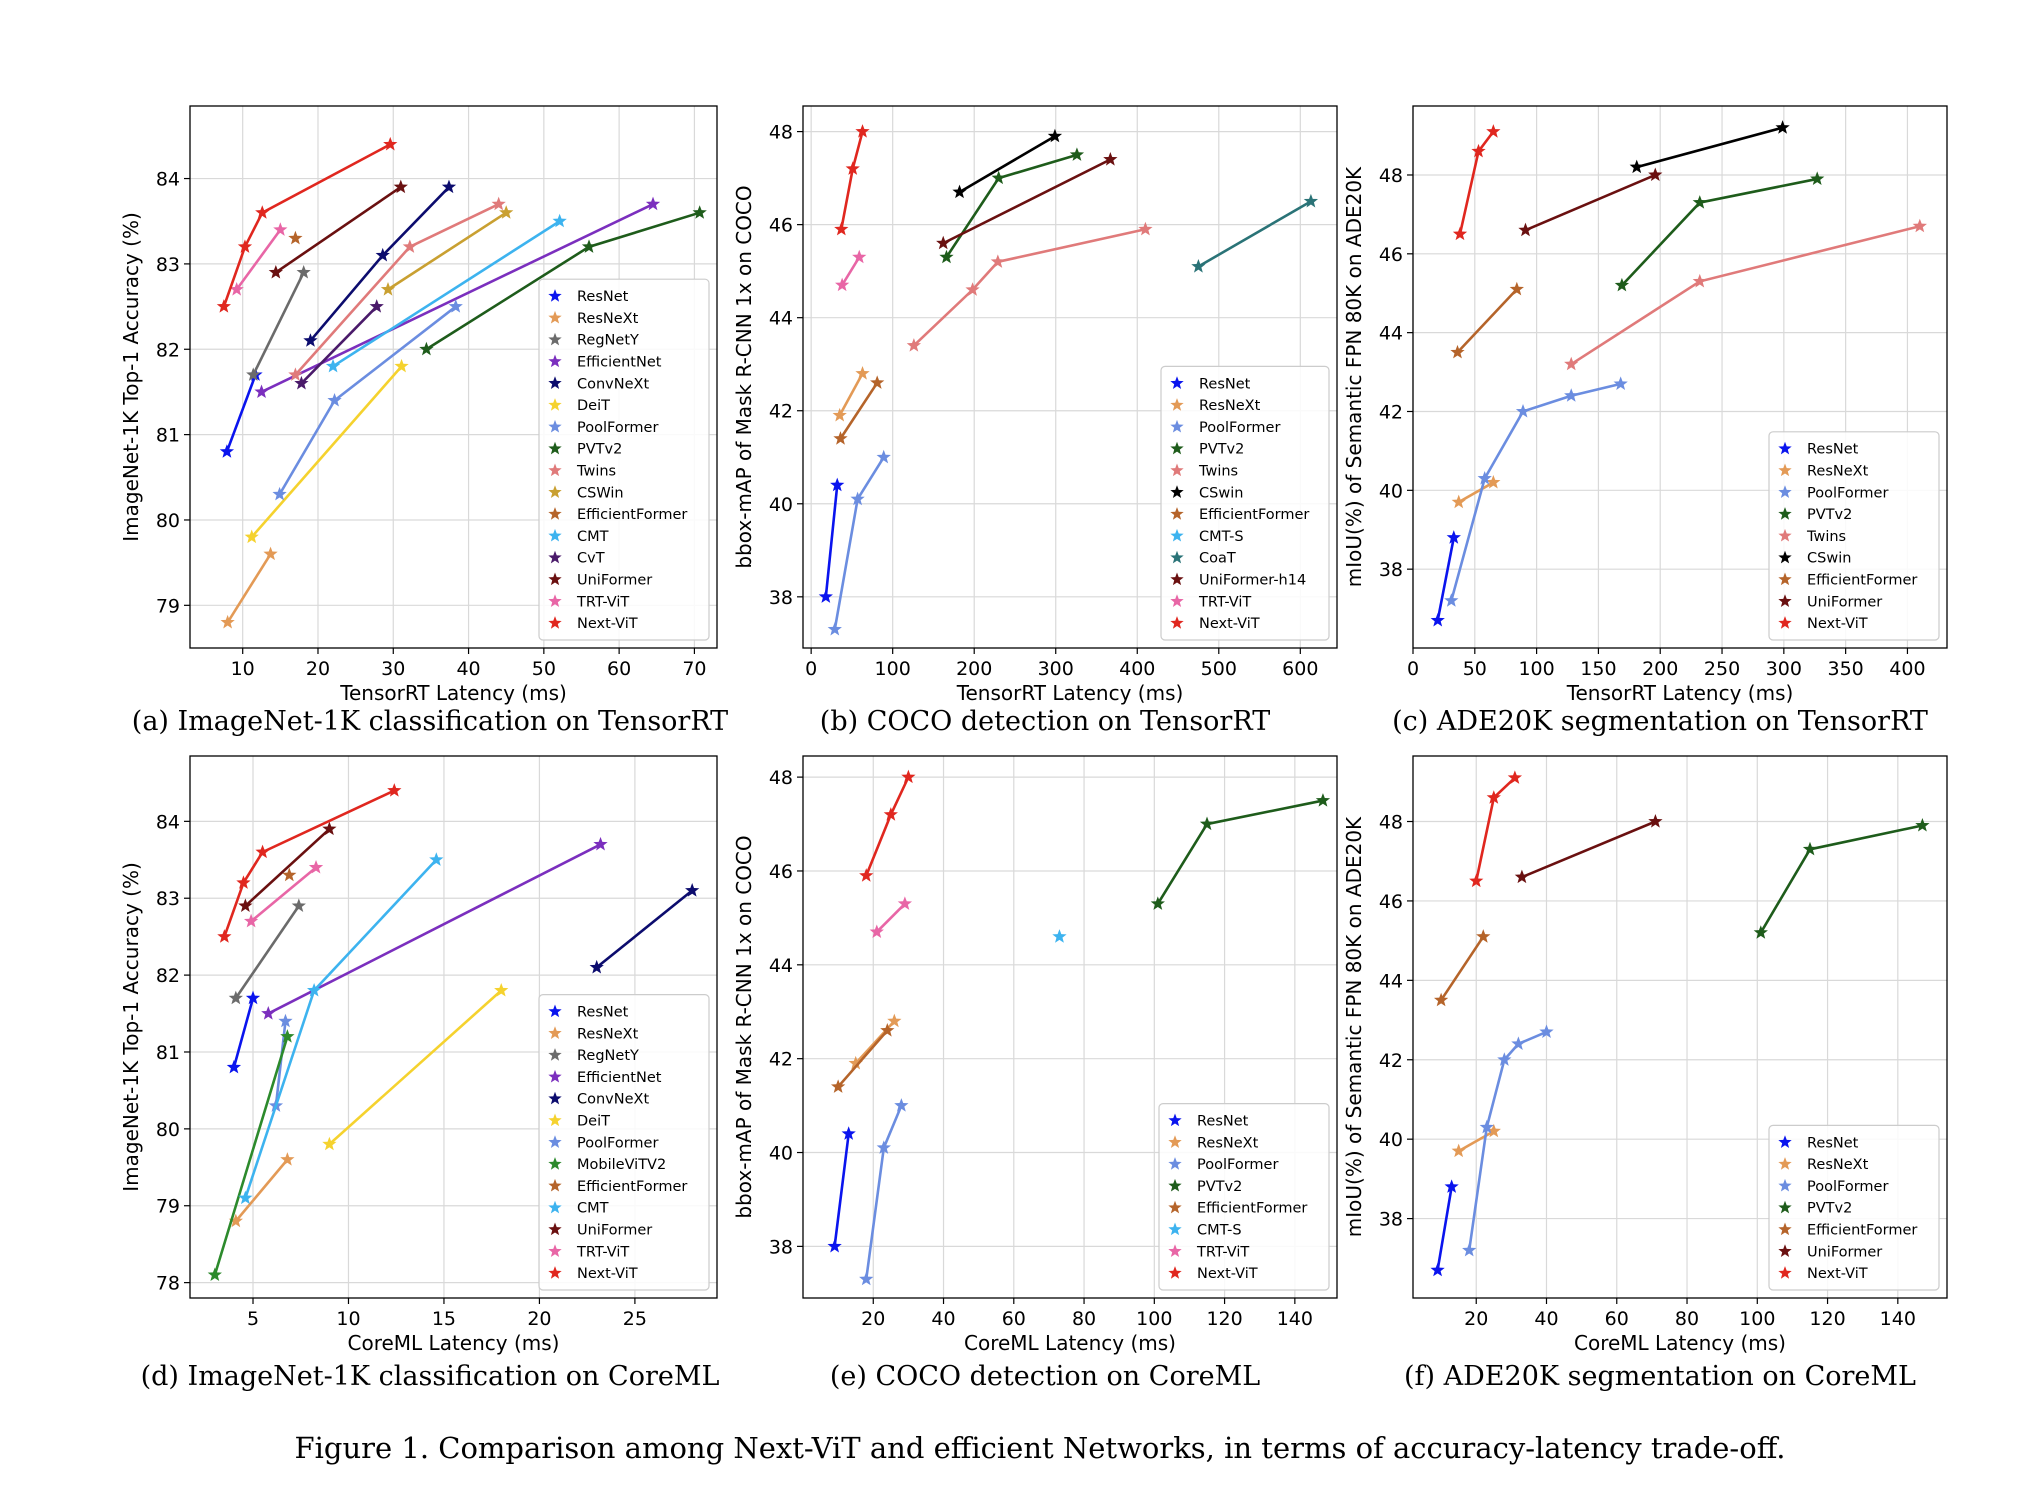  What do you see at coordinates (367, 400) in the screenshot?
I see `series-line-poolformer` at bounding box center [367, 400].